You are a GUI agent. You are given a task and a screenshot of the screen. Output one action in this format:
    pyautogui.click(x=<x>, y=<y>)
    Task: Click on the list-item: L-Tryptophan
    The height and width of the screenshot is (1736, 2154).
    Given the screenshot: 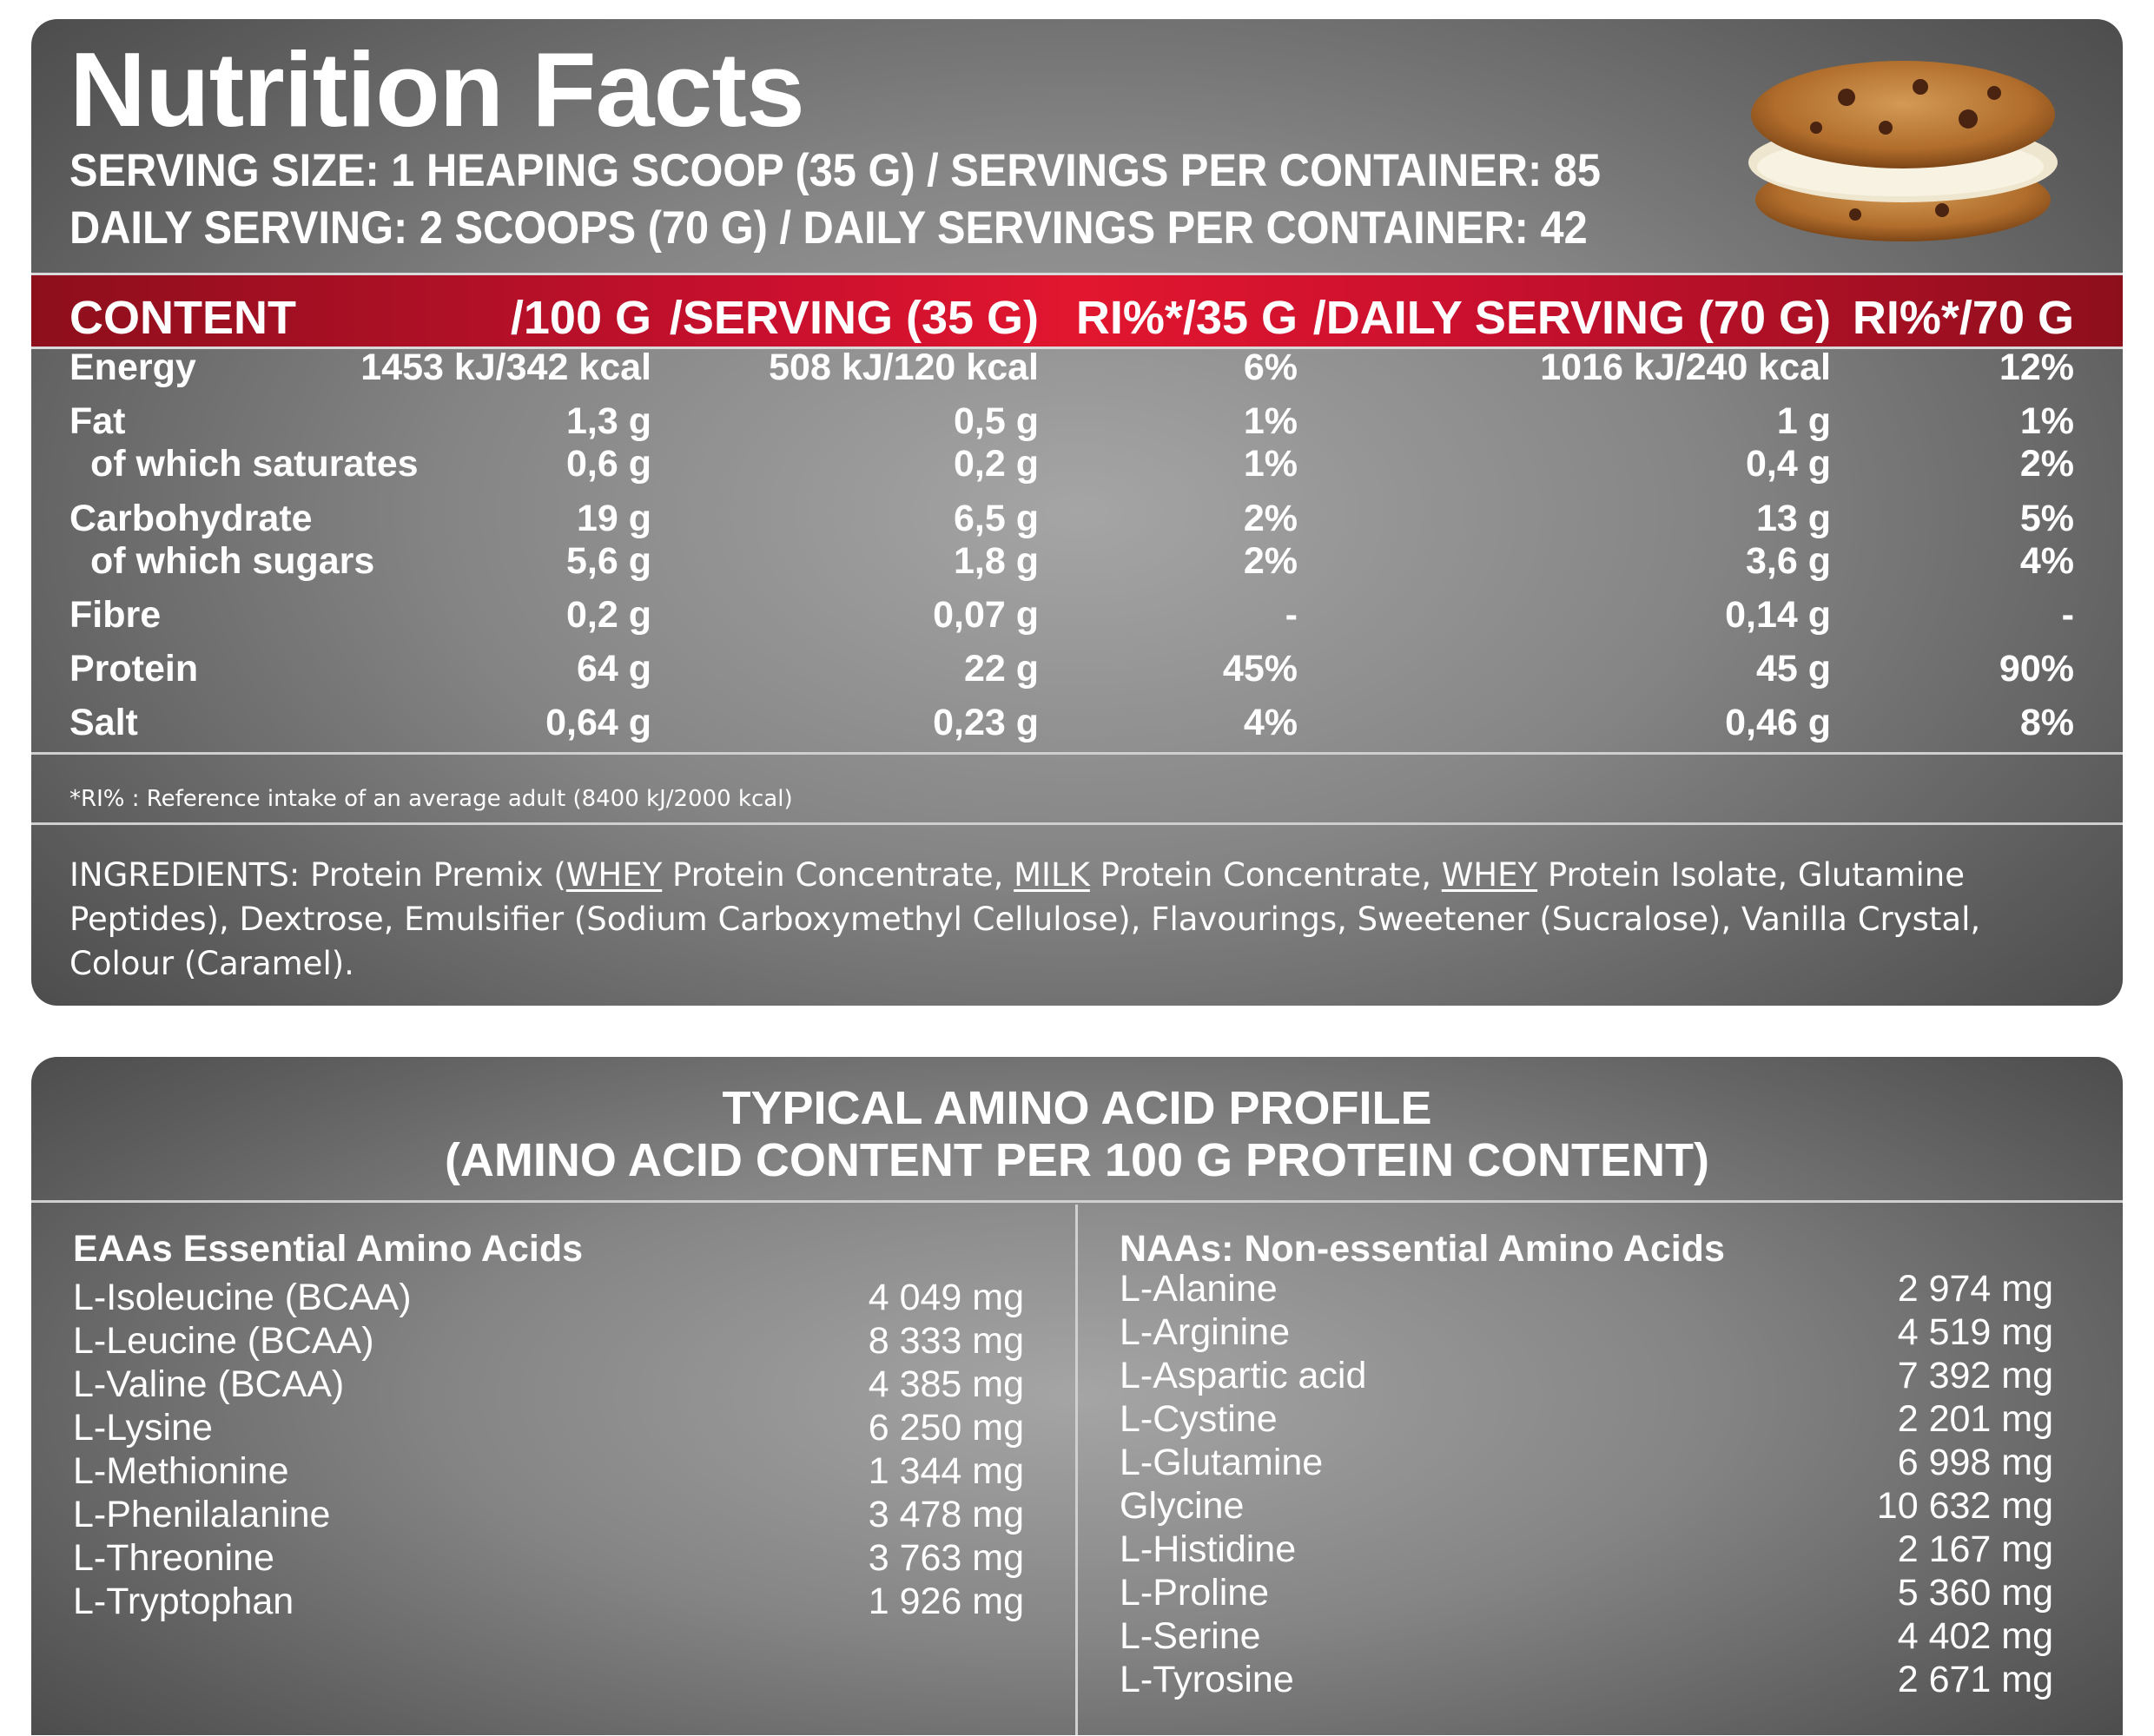 What is the action you would take?
    pyautogui.click(x=183, y=1601)
    